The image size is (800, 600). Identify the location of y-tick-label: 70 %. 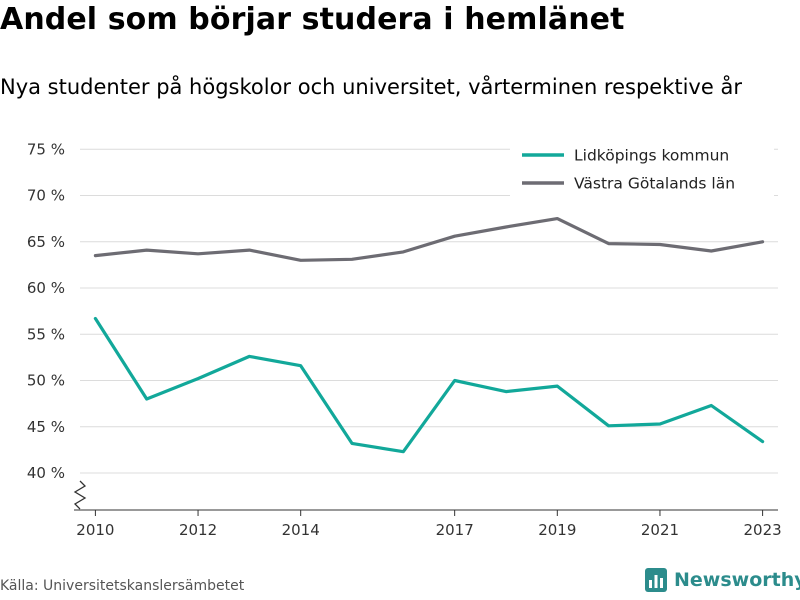
(46, 196).